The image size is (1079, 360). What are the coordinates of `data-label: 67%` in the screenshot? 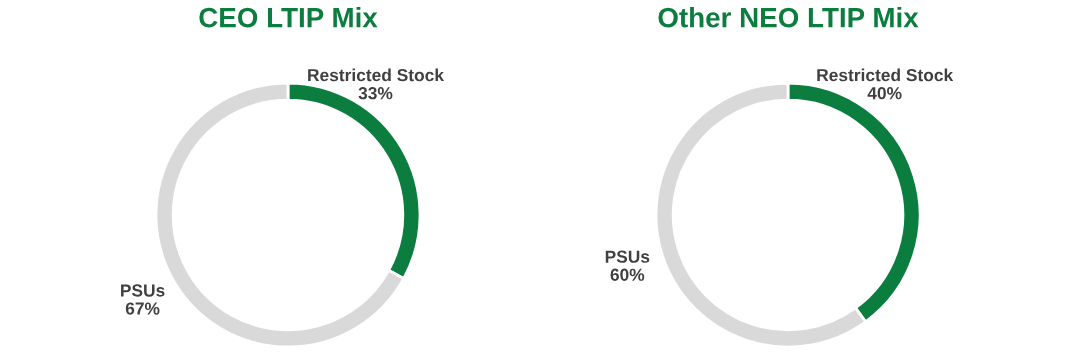 It's located at (142, 308).